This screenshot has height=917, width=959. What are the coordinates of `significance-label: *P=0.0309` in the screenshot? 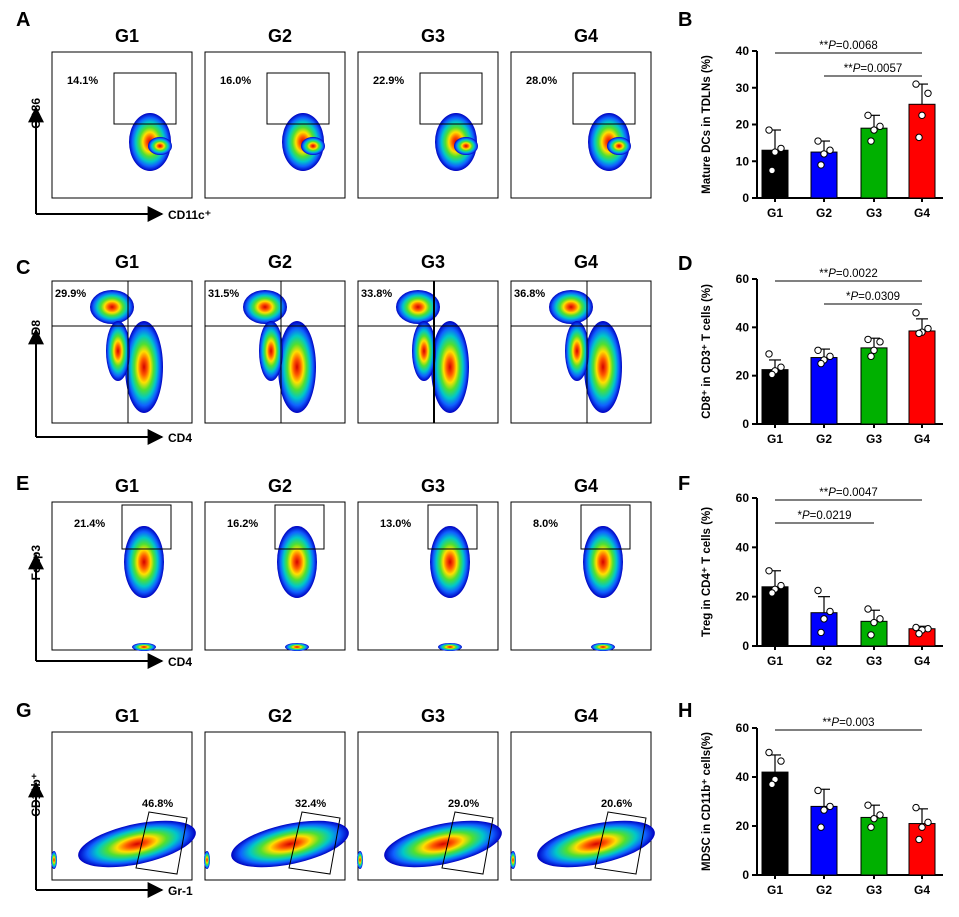 It's located at (873, 297).